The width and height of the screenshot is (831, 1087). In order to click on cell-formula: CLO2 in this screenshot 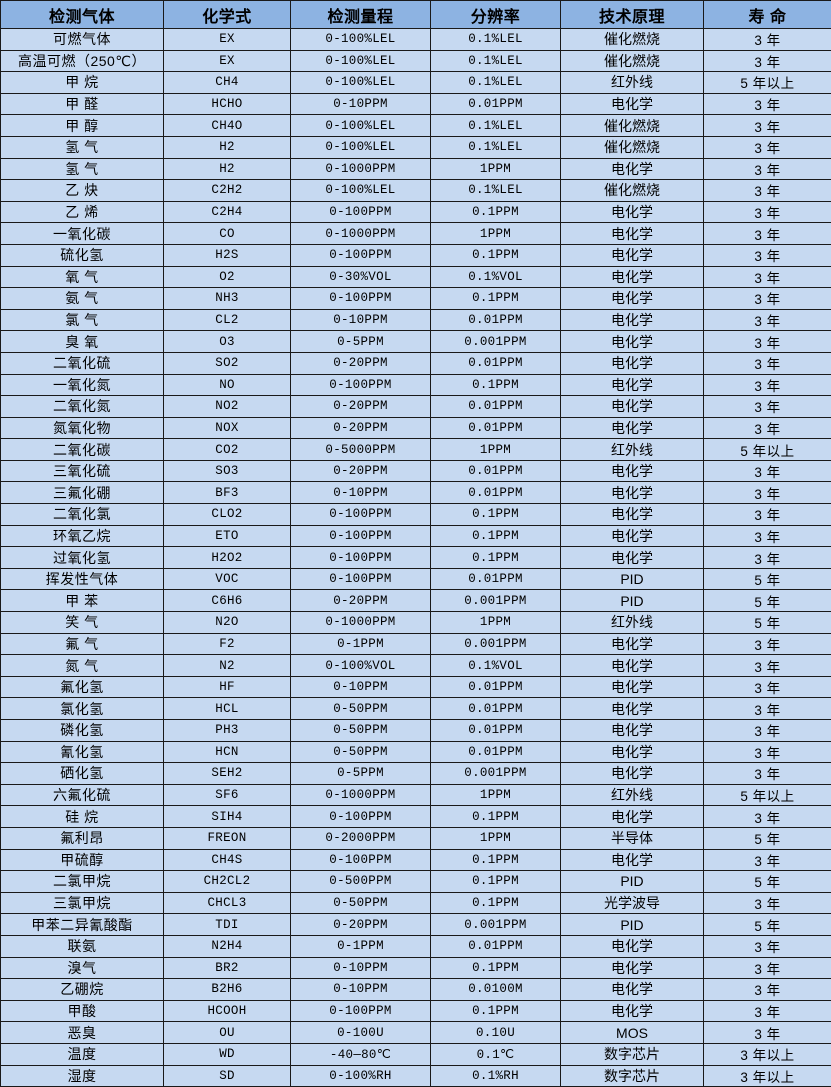, I will do `click(227, 515)`.